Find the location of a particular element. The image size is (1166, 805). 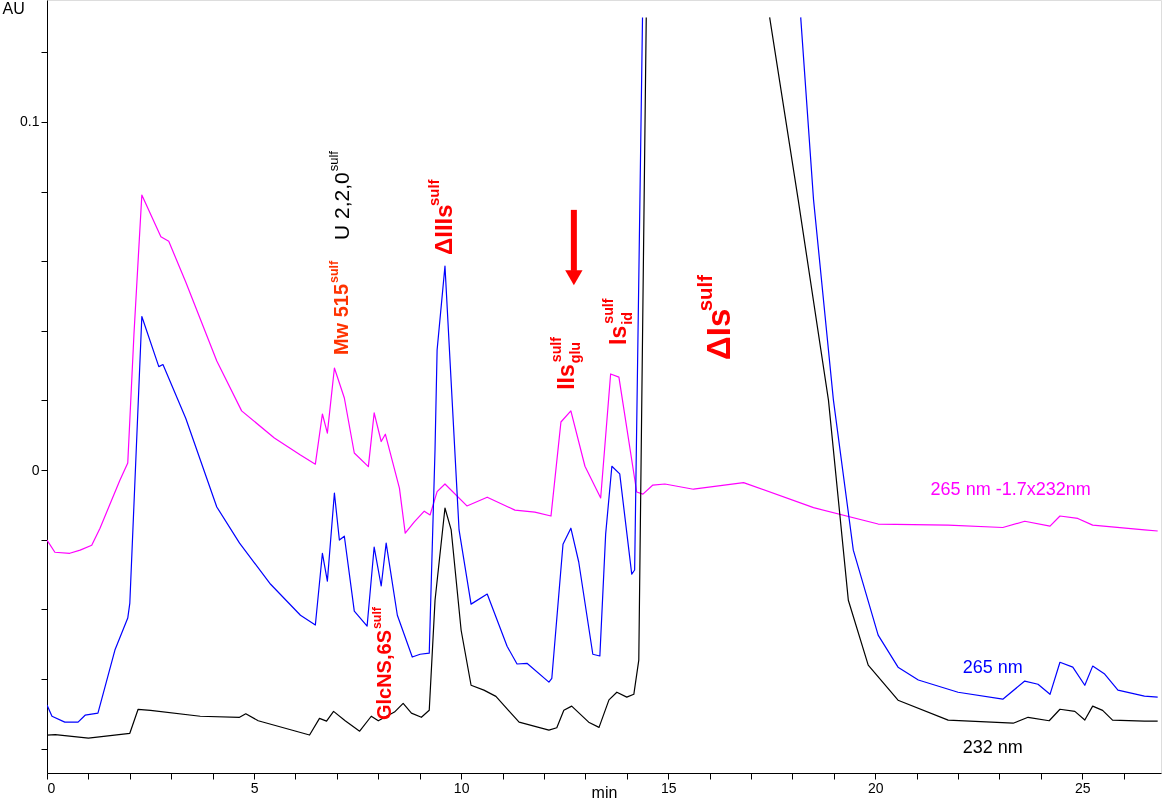

annotation: GlcNS,6Ssulf is located at coordinates (382, 663).